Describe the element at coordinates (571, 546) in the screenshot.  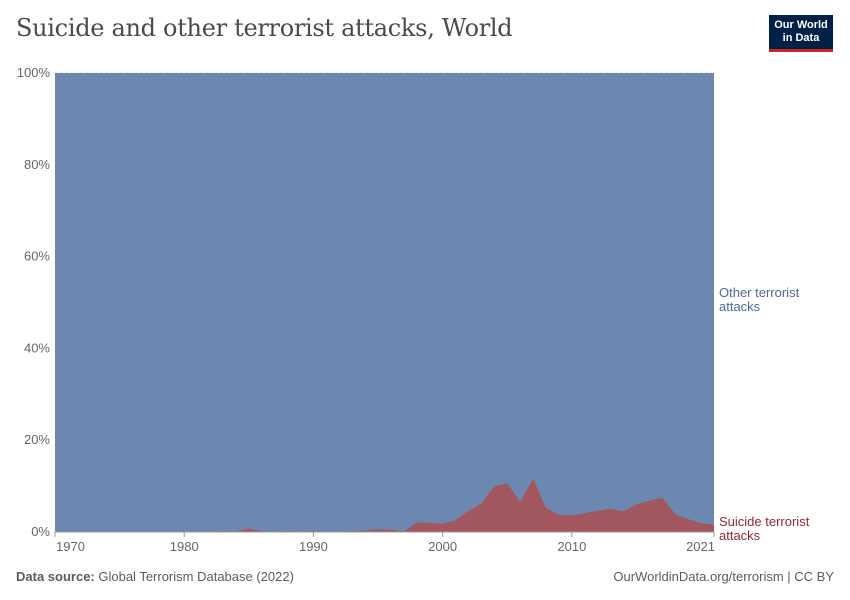
I see `x-tick-label: 2010` at that location.